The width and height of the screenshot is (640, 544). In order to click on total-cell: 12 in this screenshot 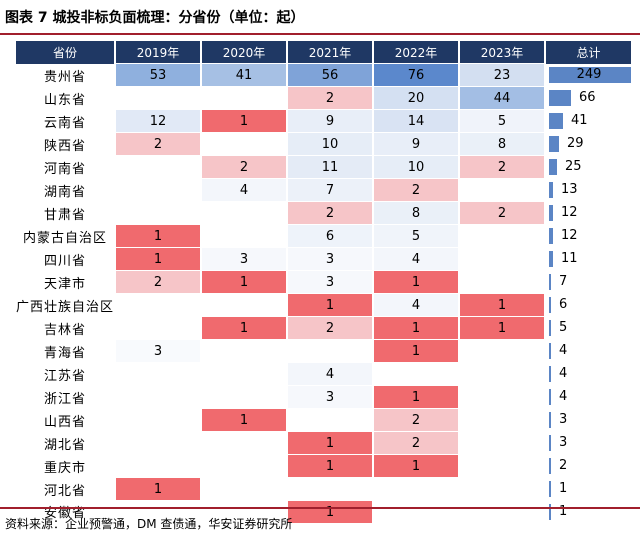, I will do `click(588, 236)`.